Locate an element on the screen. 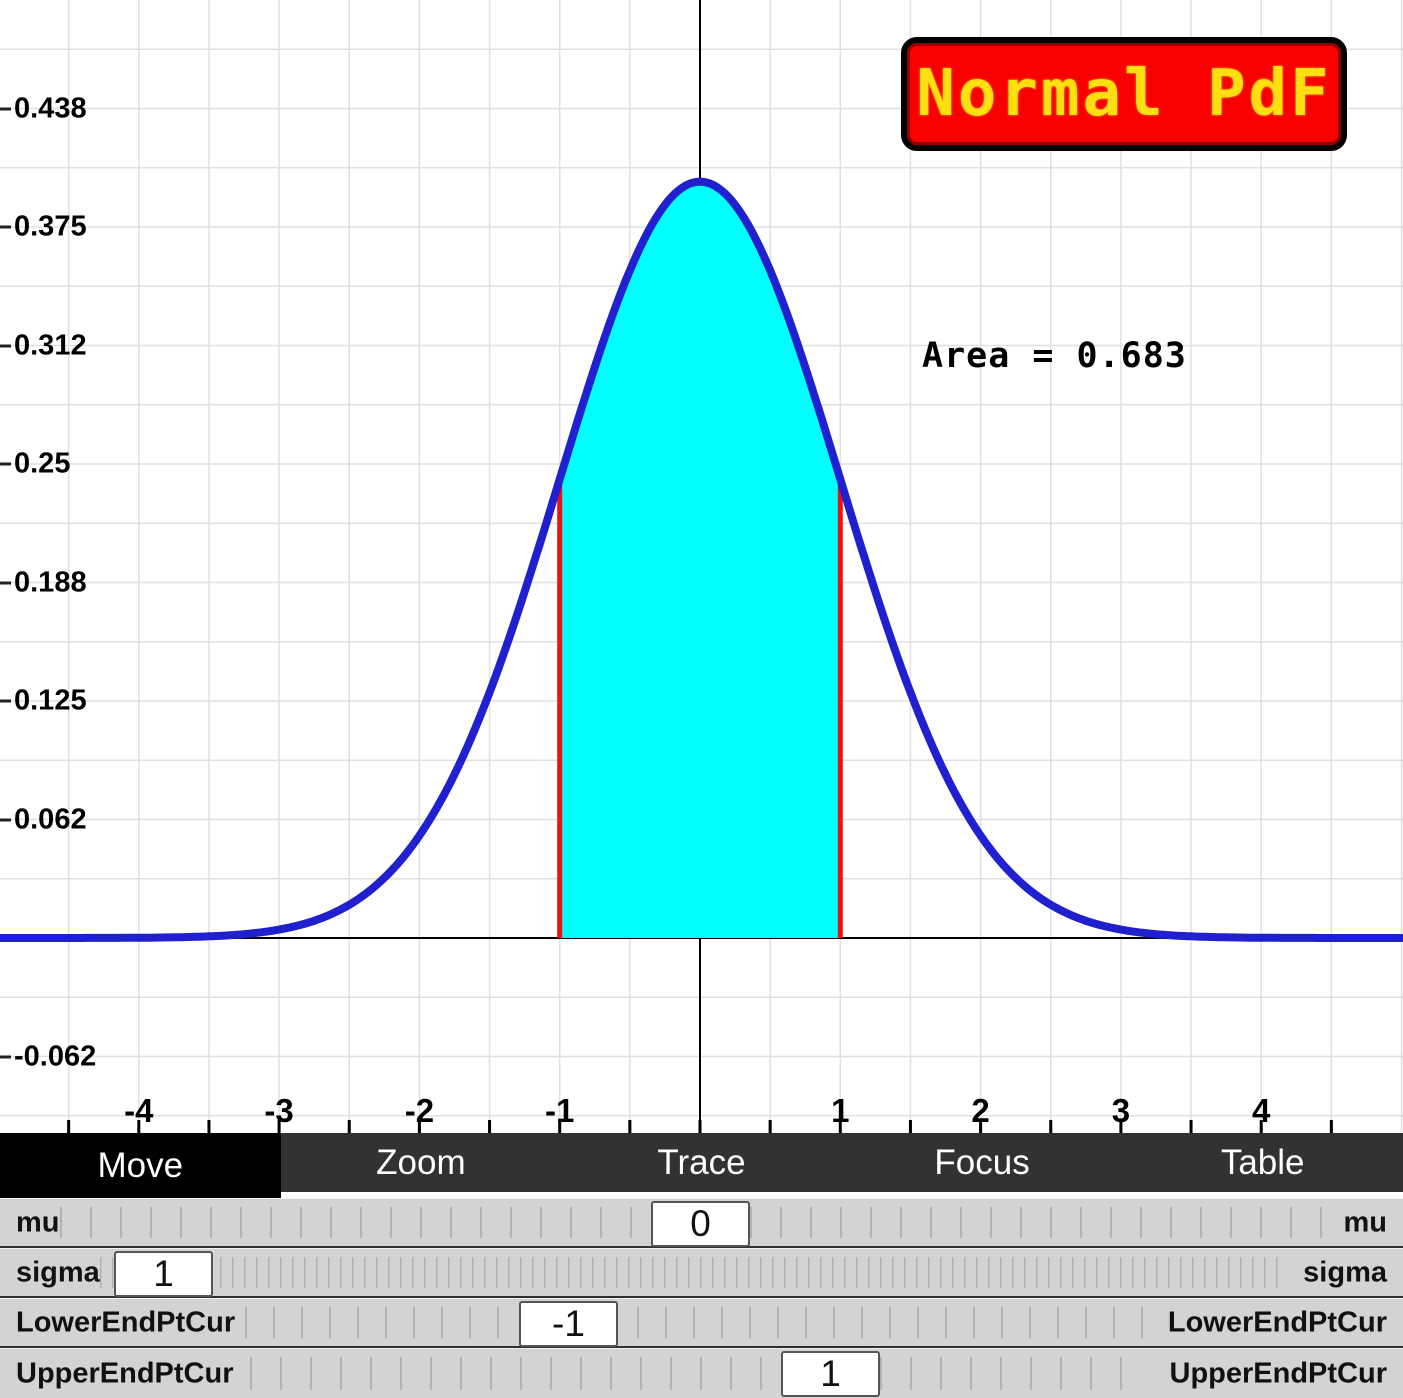 This screenshot has height=1398, width=1403. slider-upper-track is located at coordinates (698, 1373).